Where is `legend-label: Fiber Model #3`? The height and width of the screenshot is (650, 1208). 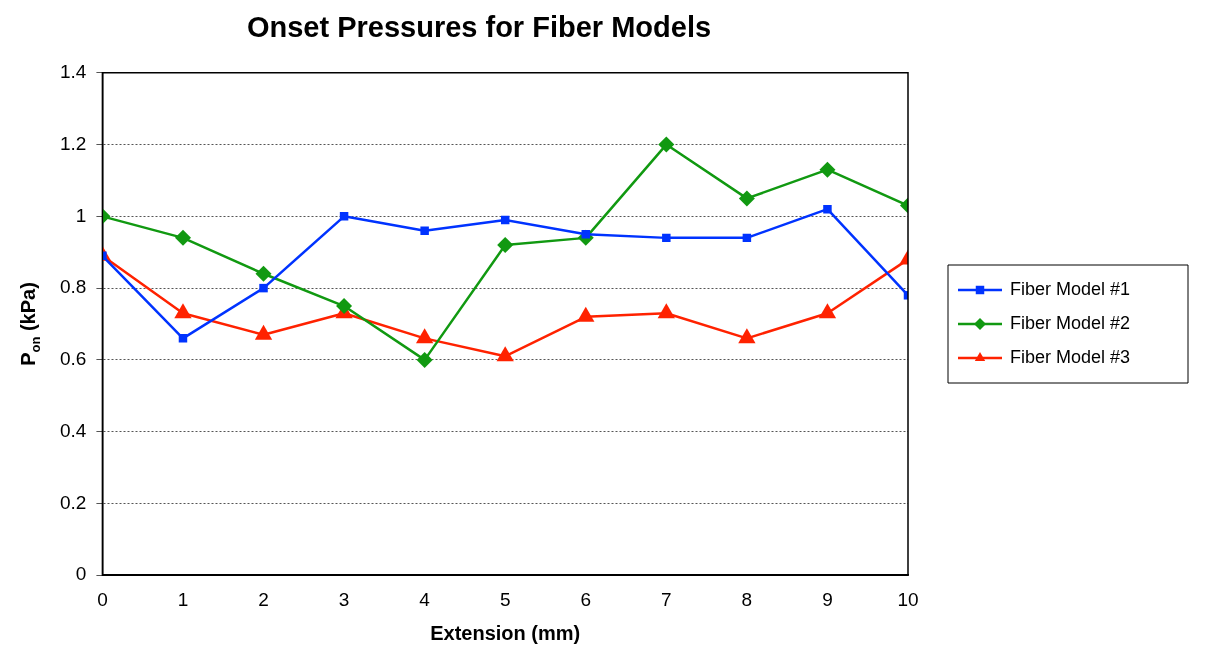
legend-label: Fiber Model #3 is located at coordinates (1070, 356).